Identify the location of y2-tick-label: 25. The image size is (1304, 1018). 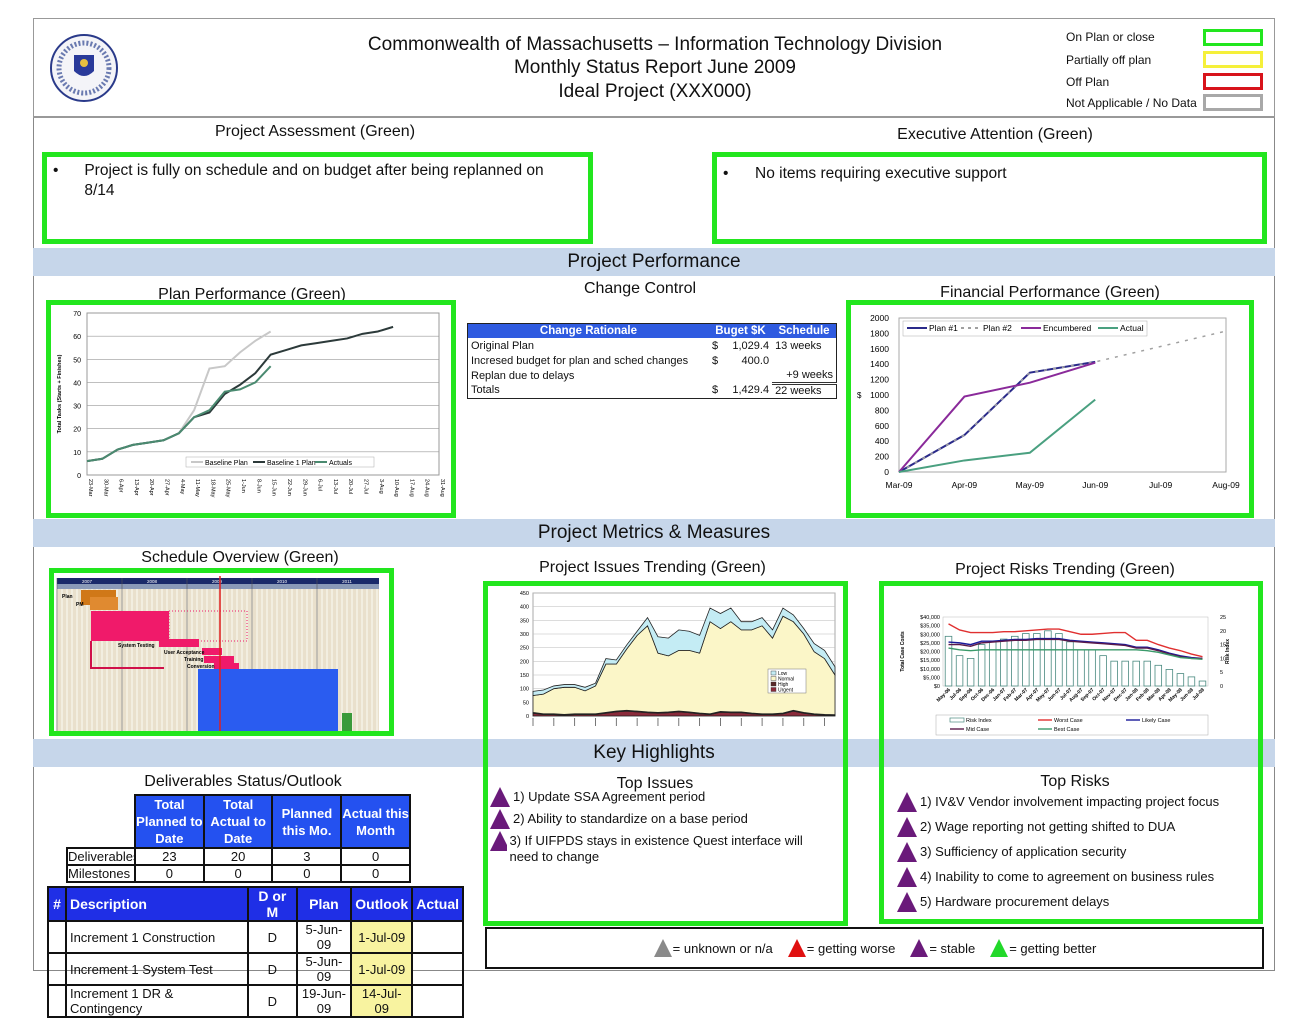
(1223, 618).